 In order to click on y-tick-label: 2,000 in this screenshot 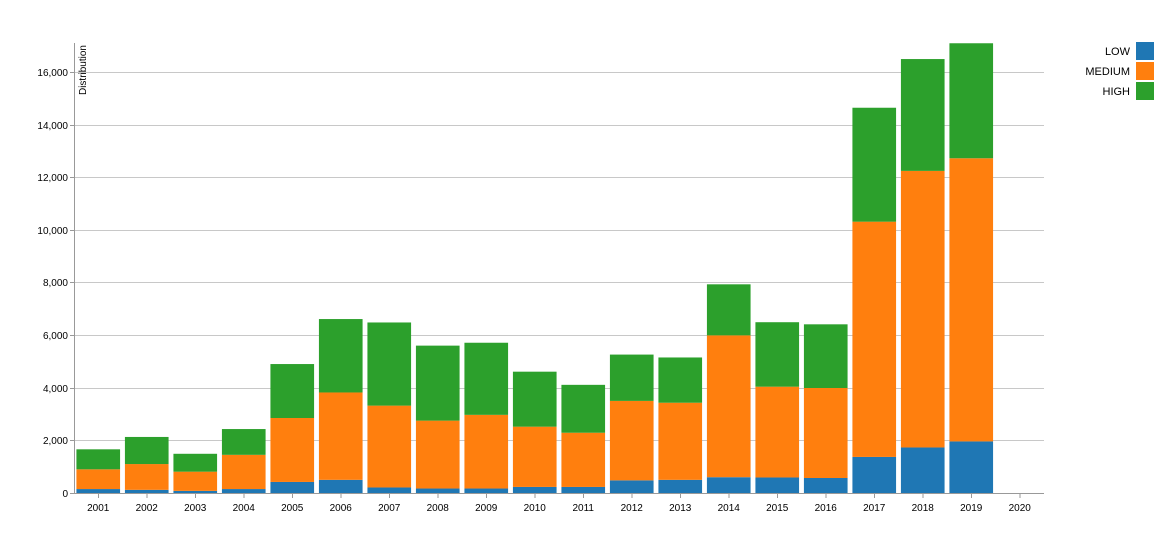, I will do `click(55, 441)`.